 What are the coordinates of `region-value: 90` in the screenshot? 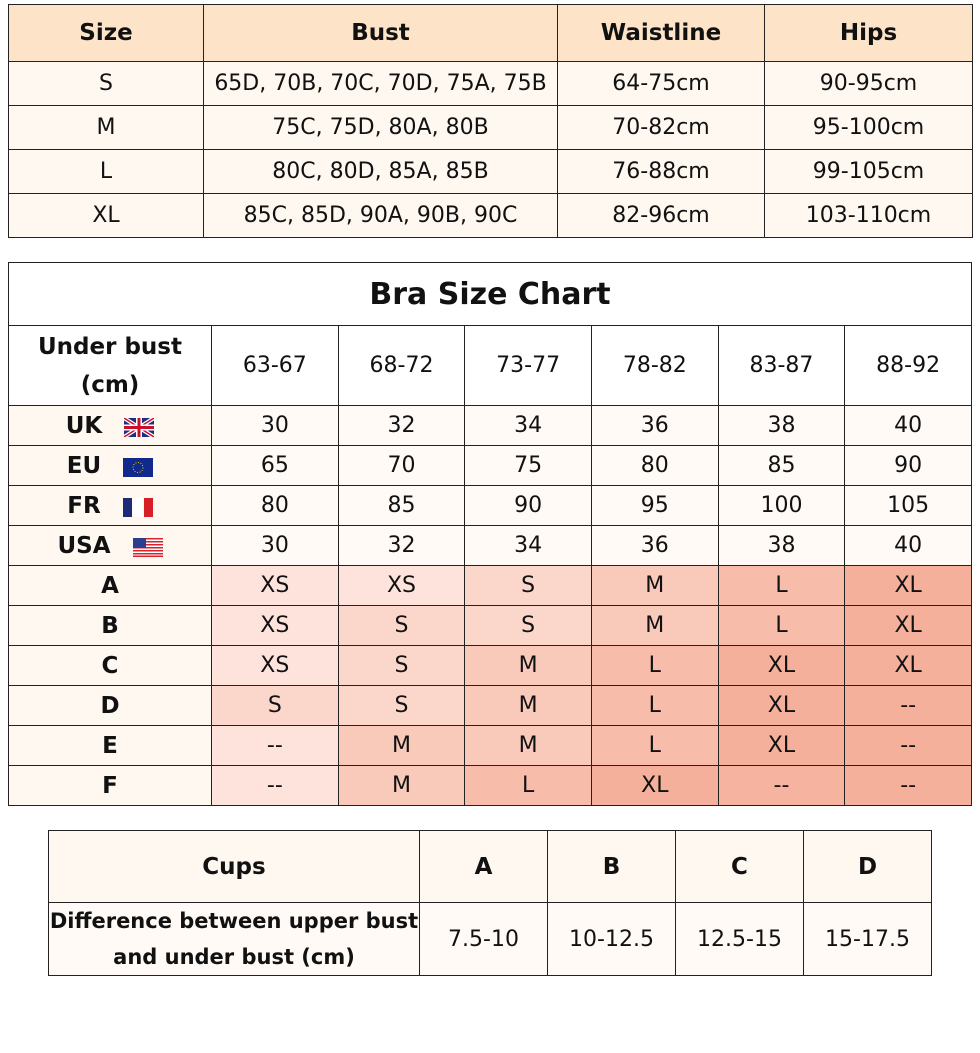 It's located at (528, 505).